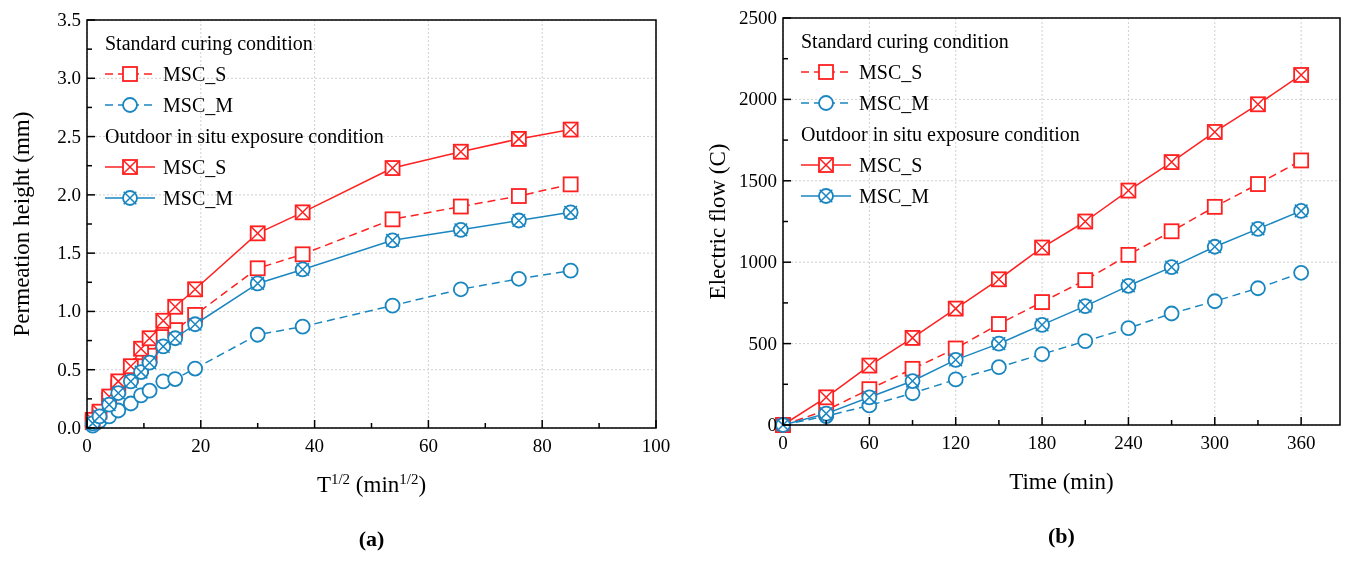 Image resolution: width=1353 pixels, height=564 pixels. Describe the element at coordinates (69, 19) in the screenshot. I see `y-tick-label: 3.5` at that location.